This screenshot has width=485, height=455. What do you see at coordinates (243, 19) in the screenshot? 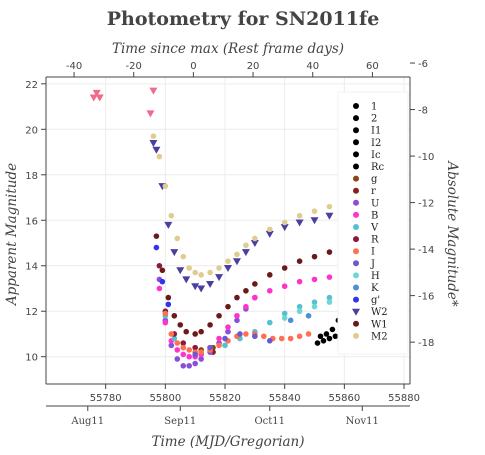
I see `chart-title: Photometry for SN2011fe` at bounding box center [243, 19].